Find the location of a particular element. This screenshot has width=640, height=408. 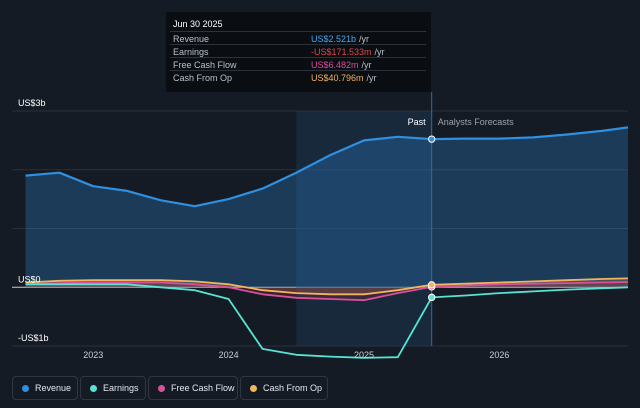

tooltip-row-revenue: Revenue US$2.521b/yr is located at coordinates (298, 38).